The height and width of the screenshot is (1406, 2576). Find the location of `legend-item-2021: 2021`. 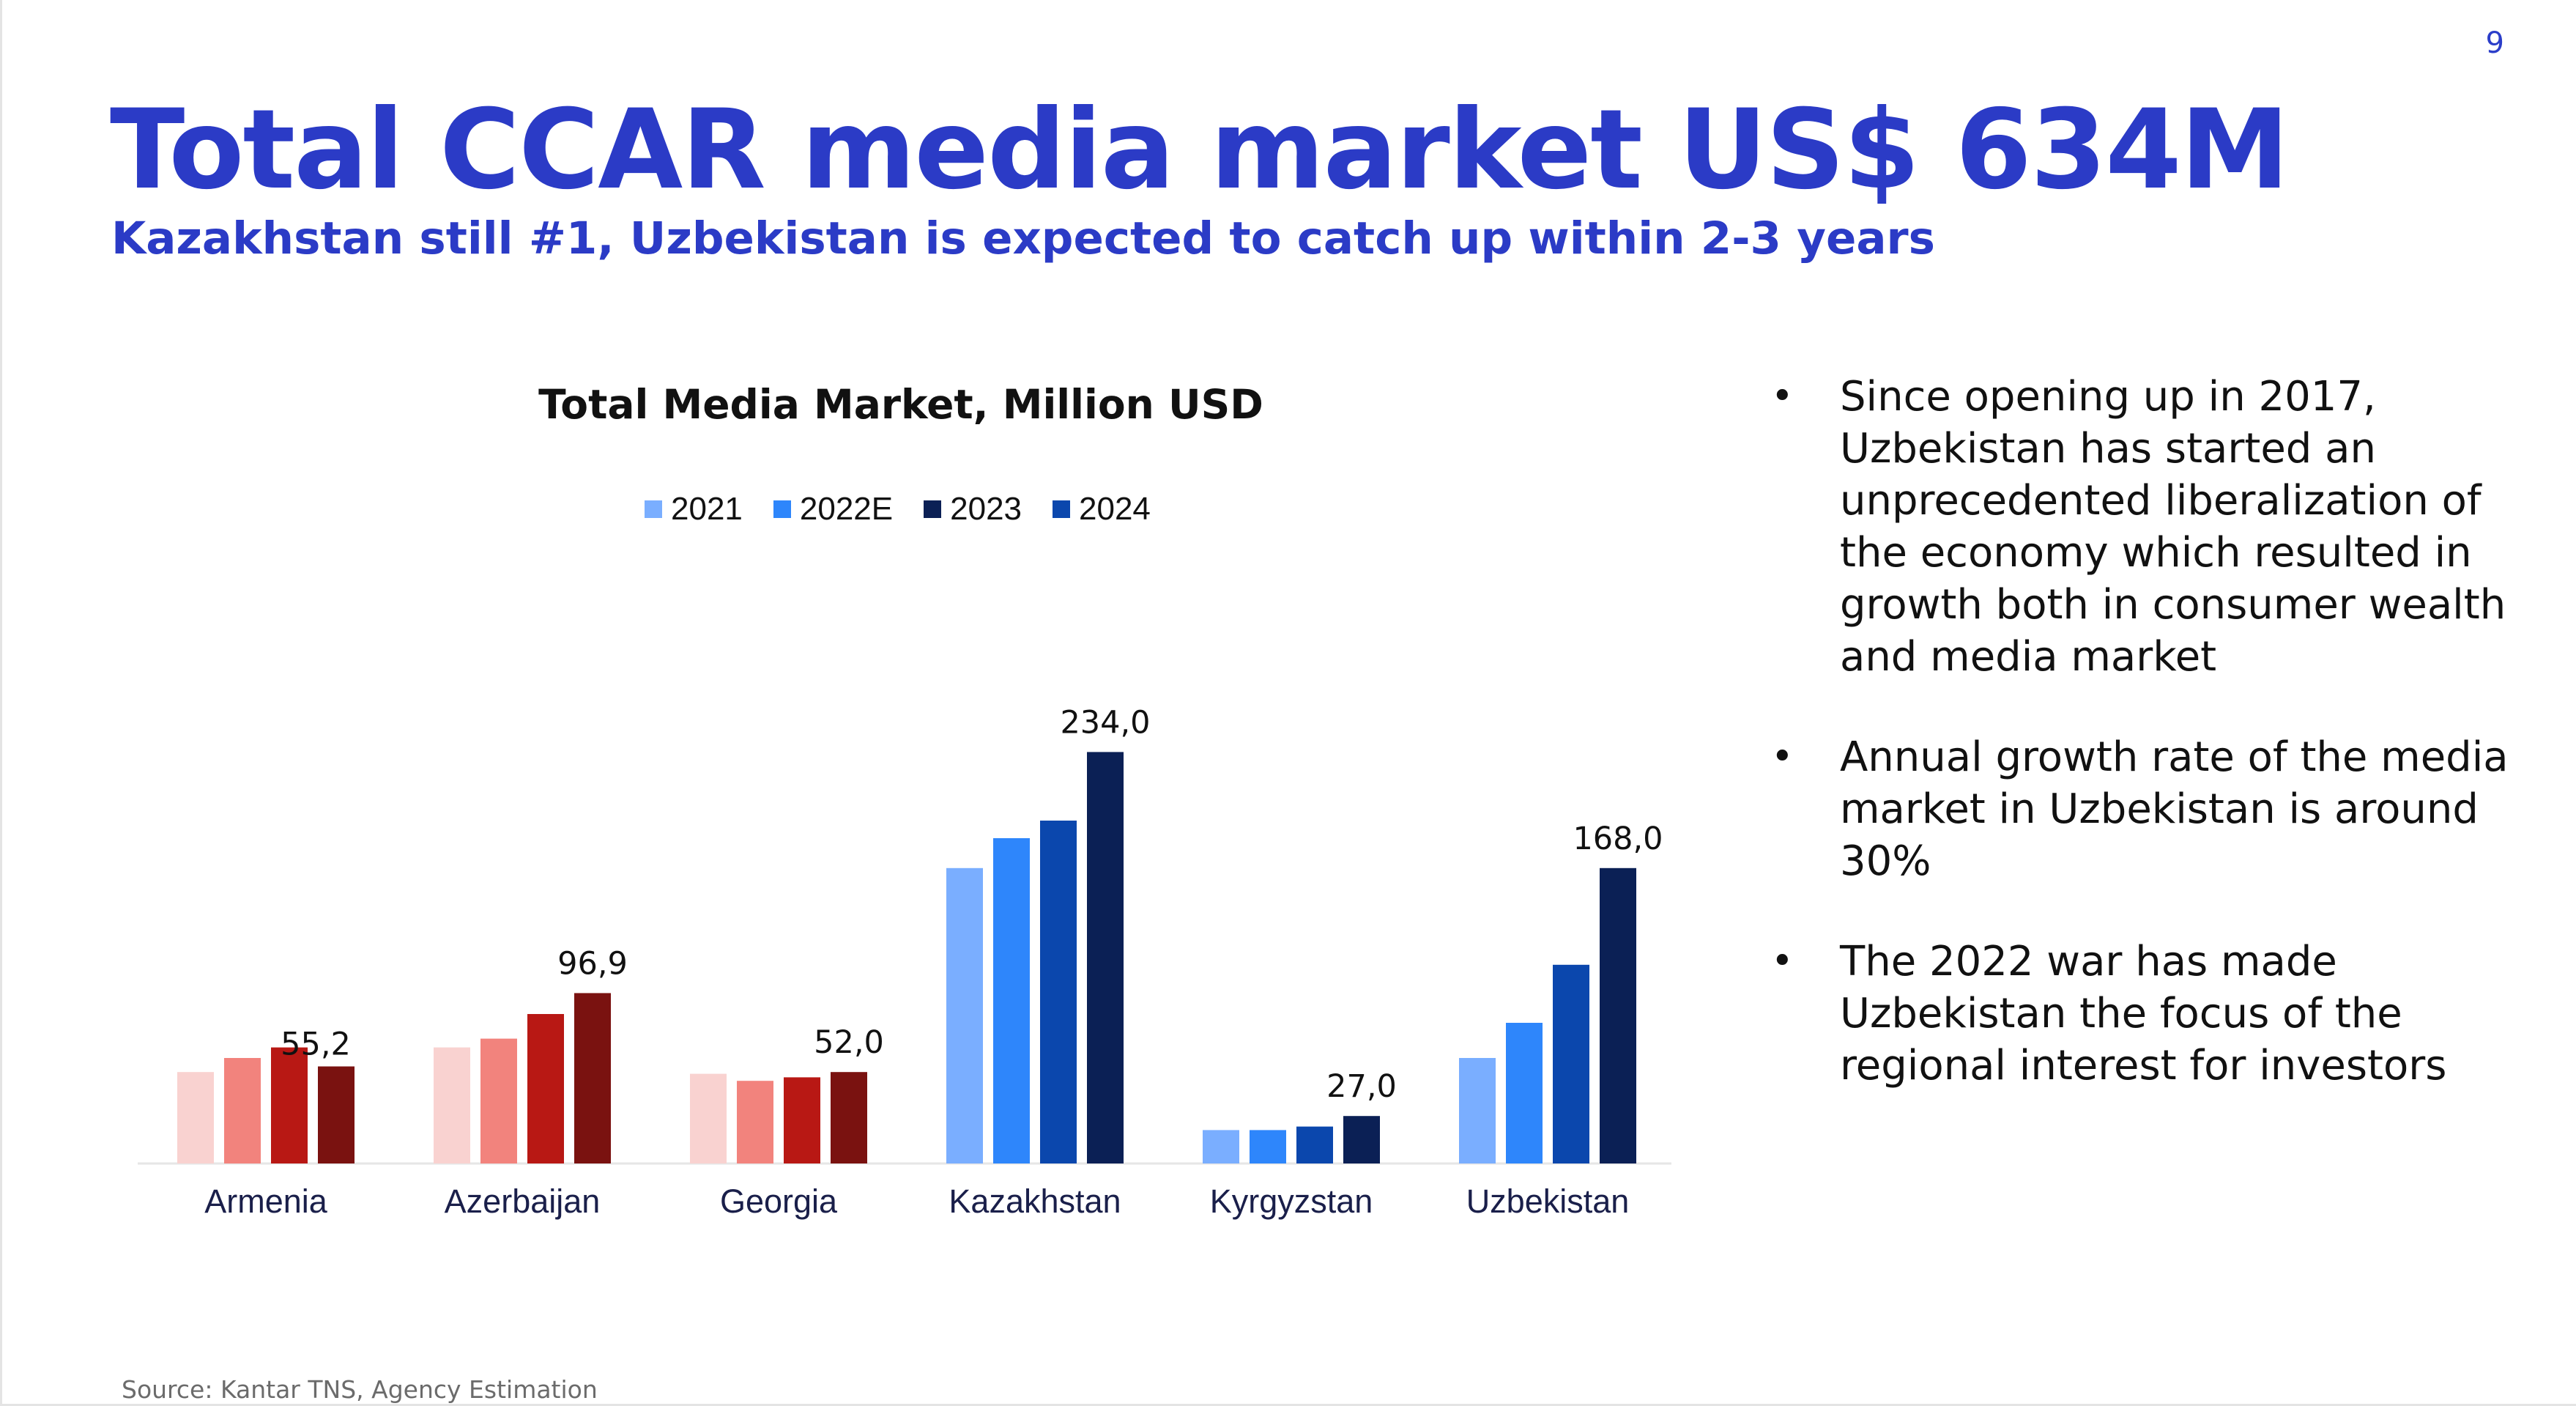

legend-item-2021: 2021 is located at coordinates (694, 509).